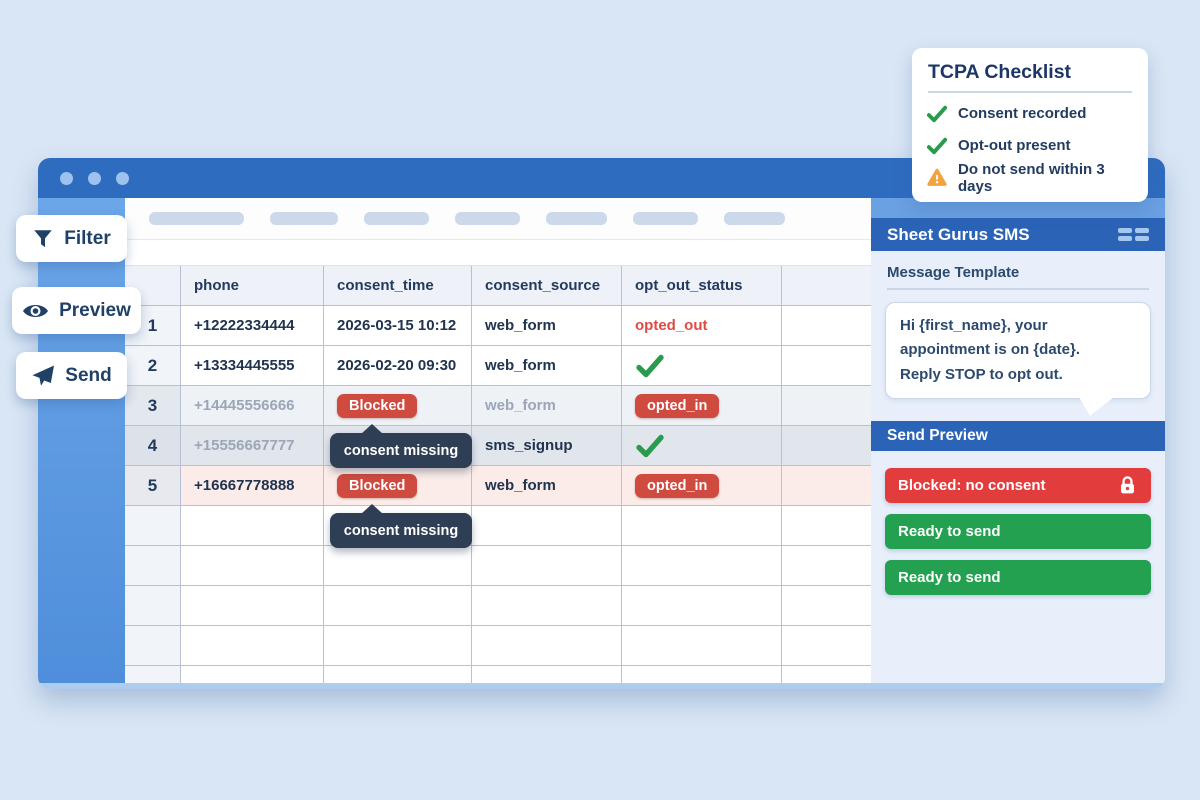 The height and width of the screenshot is (800, 1200). What do you see at coordinates (949, 531) in the screenshot?
I see `status-bar-label: Ready to send` at bounding box center [949, 531].